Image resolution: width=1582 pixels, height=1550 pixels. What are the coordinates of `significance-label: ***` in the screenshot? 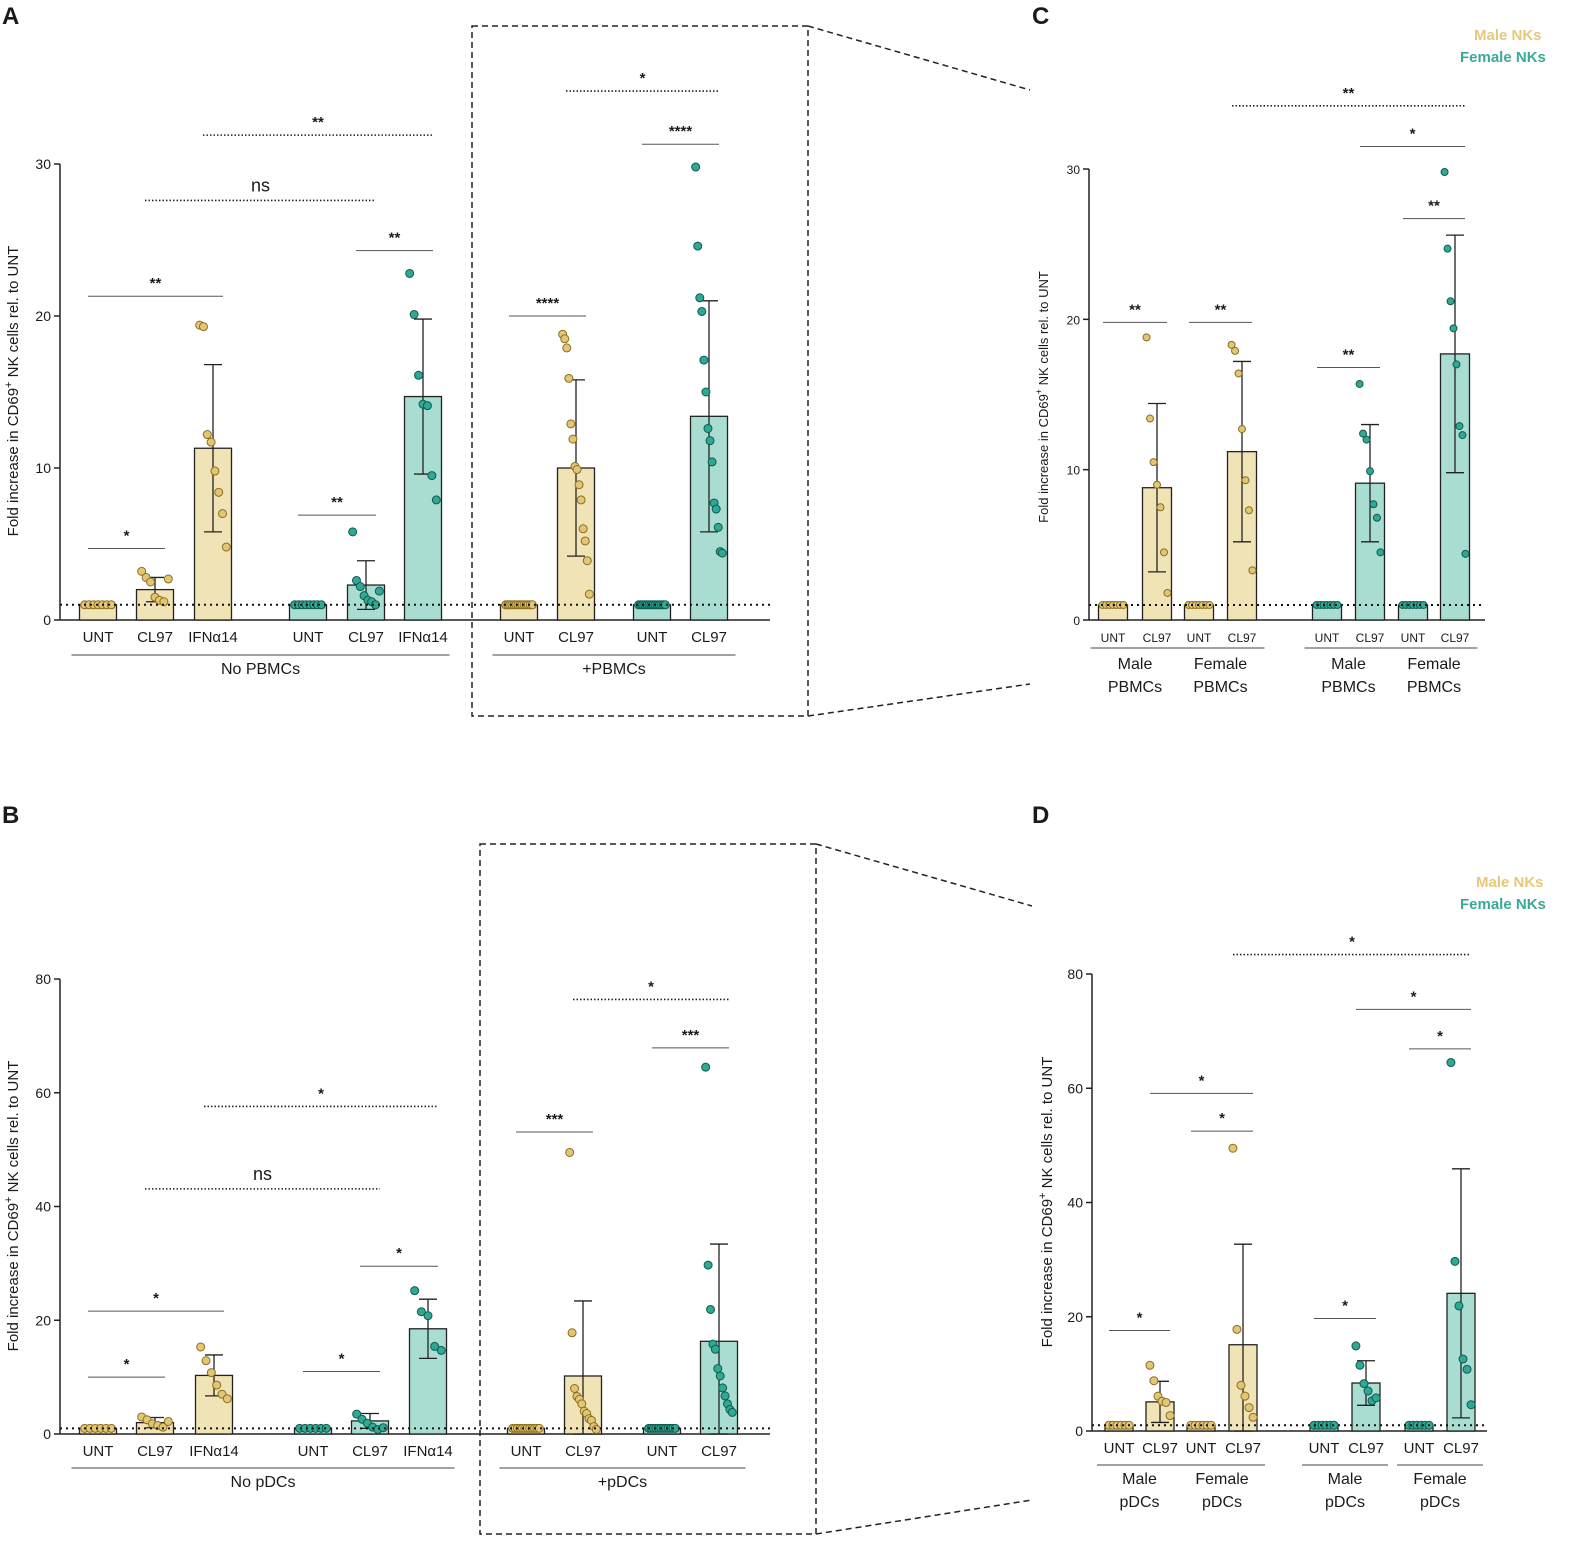 It's located at (691, 1035).